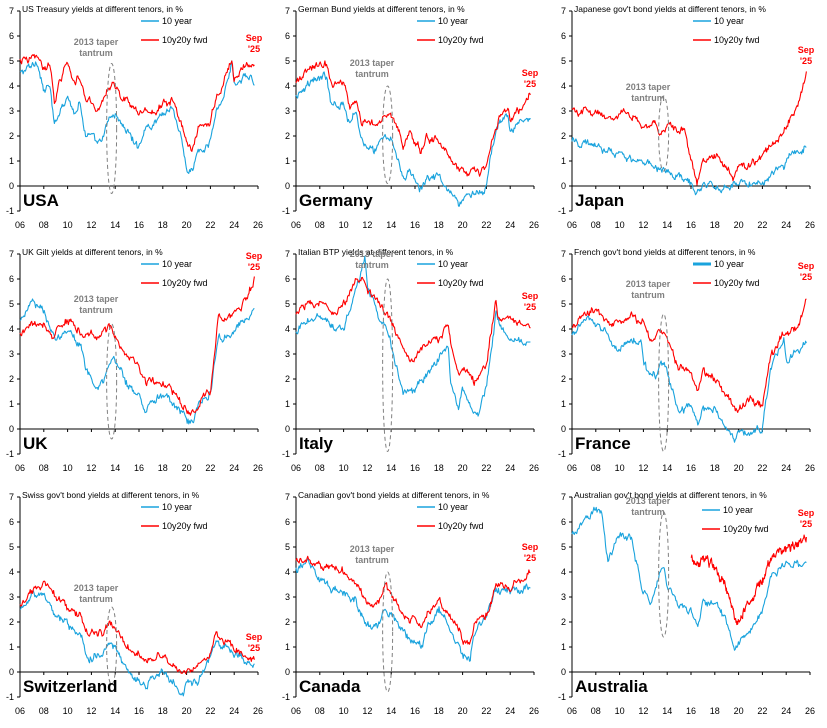  Describe the element at coordinates (316, 443) in the screenshot. I see `country-label: Italy` at that location.